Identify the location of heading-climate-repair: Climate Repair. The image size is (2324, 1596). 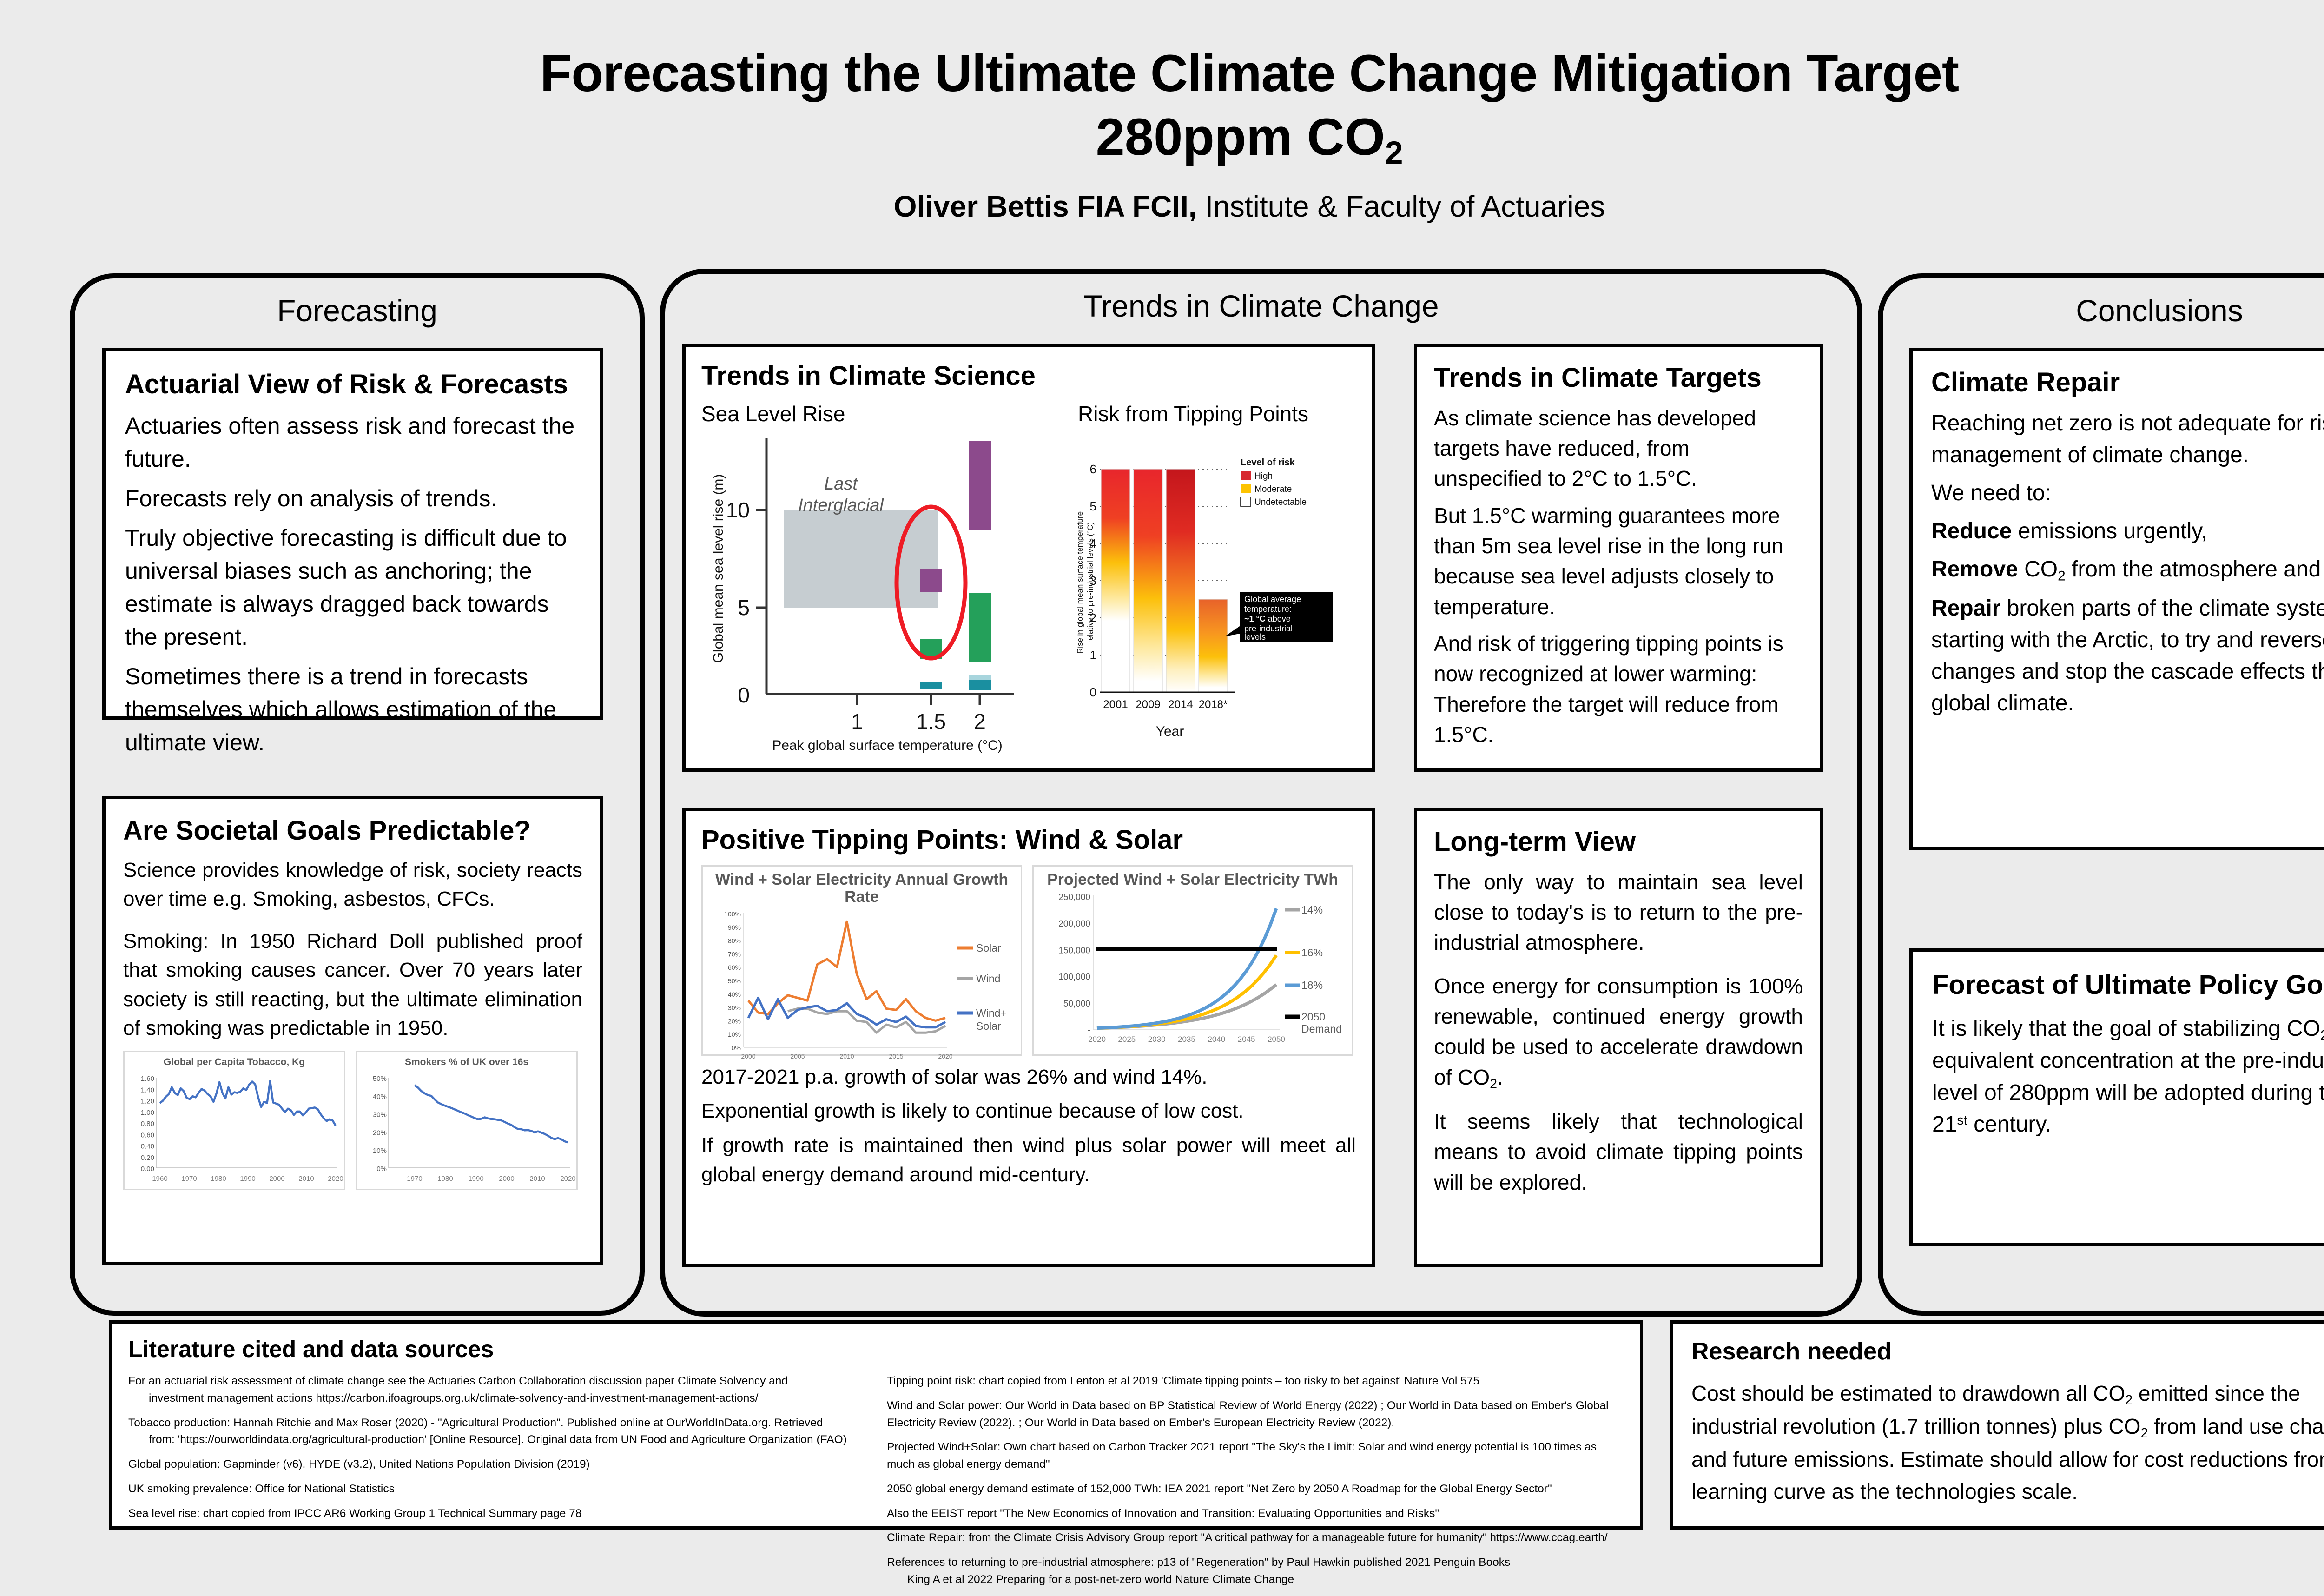
(2025, 382).